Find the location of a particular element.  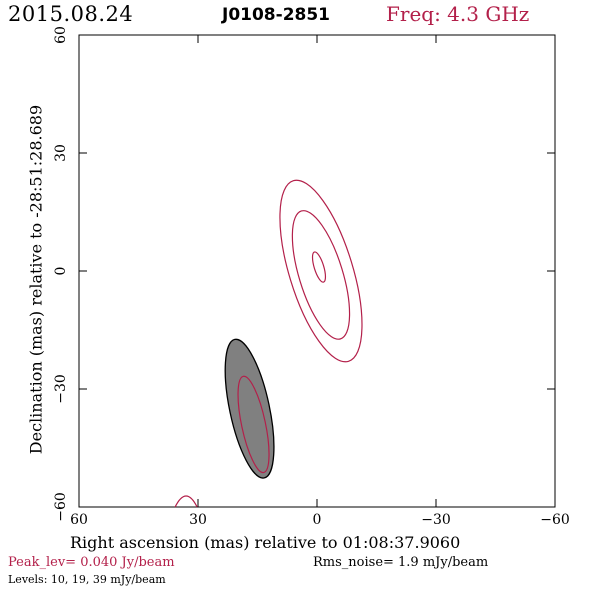

x-tick-label: 0 is located at coordinates (317, 520).